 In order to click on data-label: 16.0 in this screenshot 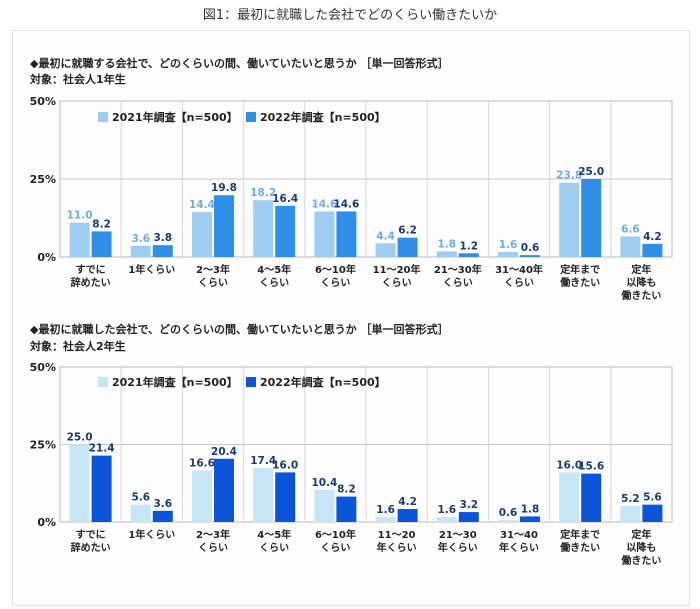, I will do `click(285, 465)`.